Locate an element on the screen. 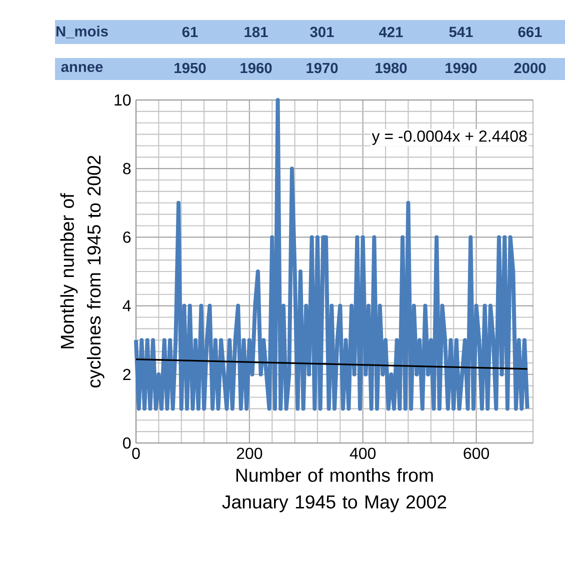  text: N_mois is located at coordinates (82, 32).